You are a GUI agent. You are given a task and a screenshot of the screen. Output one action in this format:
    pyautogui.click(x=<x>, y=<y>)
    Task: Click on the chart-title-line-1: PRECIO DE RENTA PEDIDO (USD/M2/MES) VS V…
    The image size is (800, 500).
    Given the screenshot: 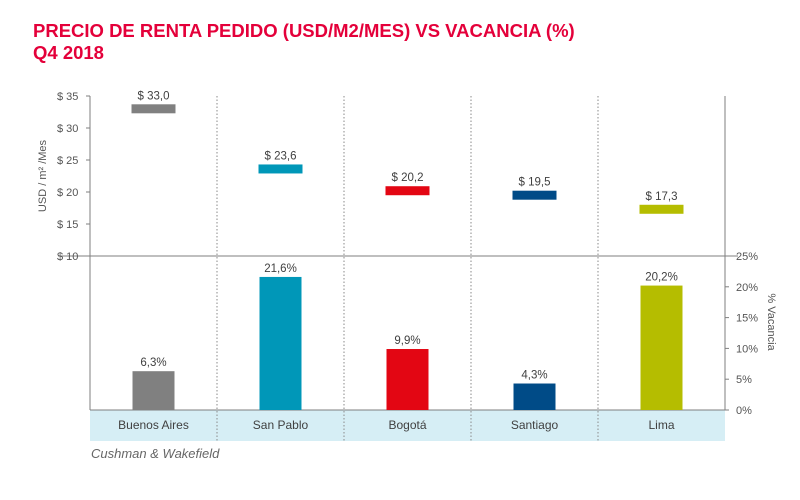 What is the action you would take?
    pyautogui.click(x=304, y=30)
    